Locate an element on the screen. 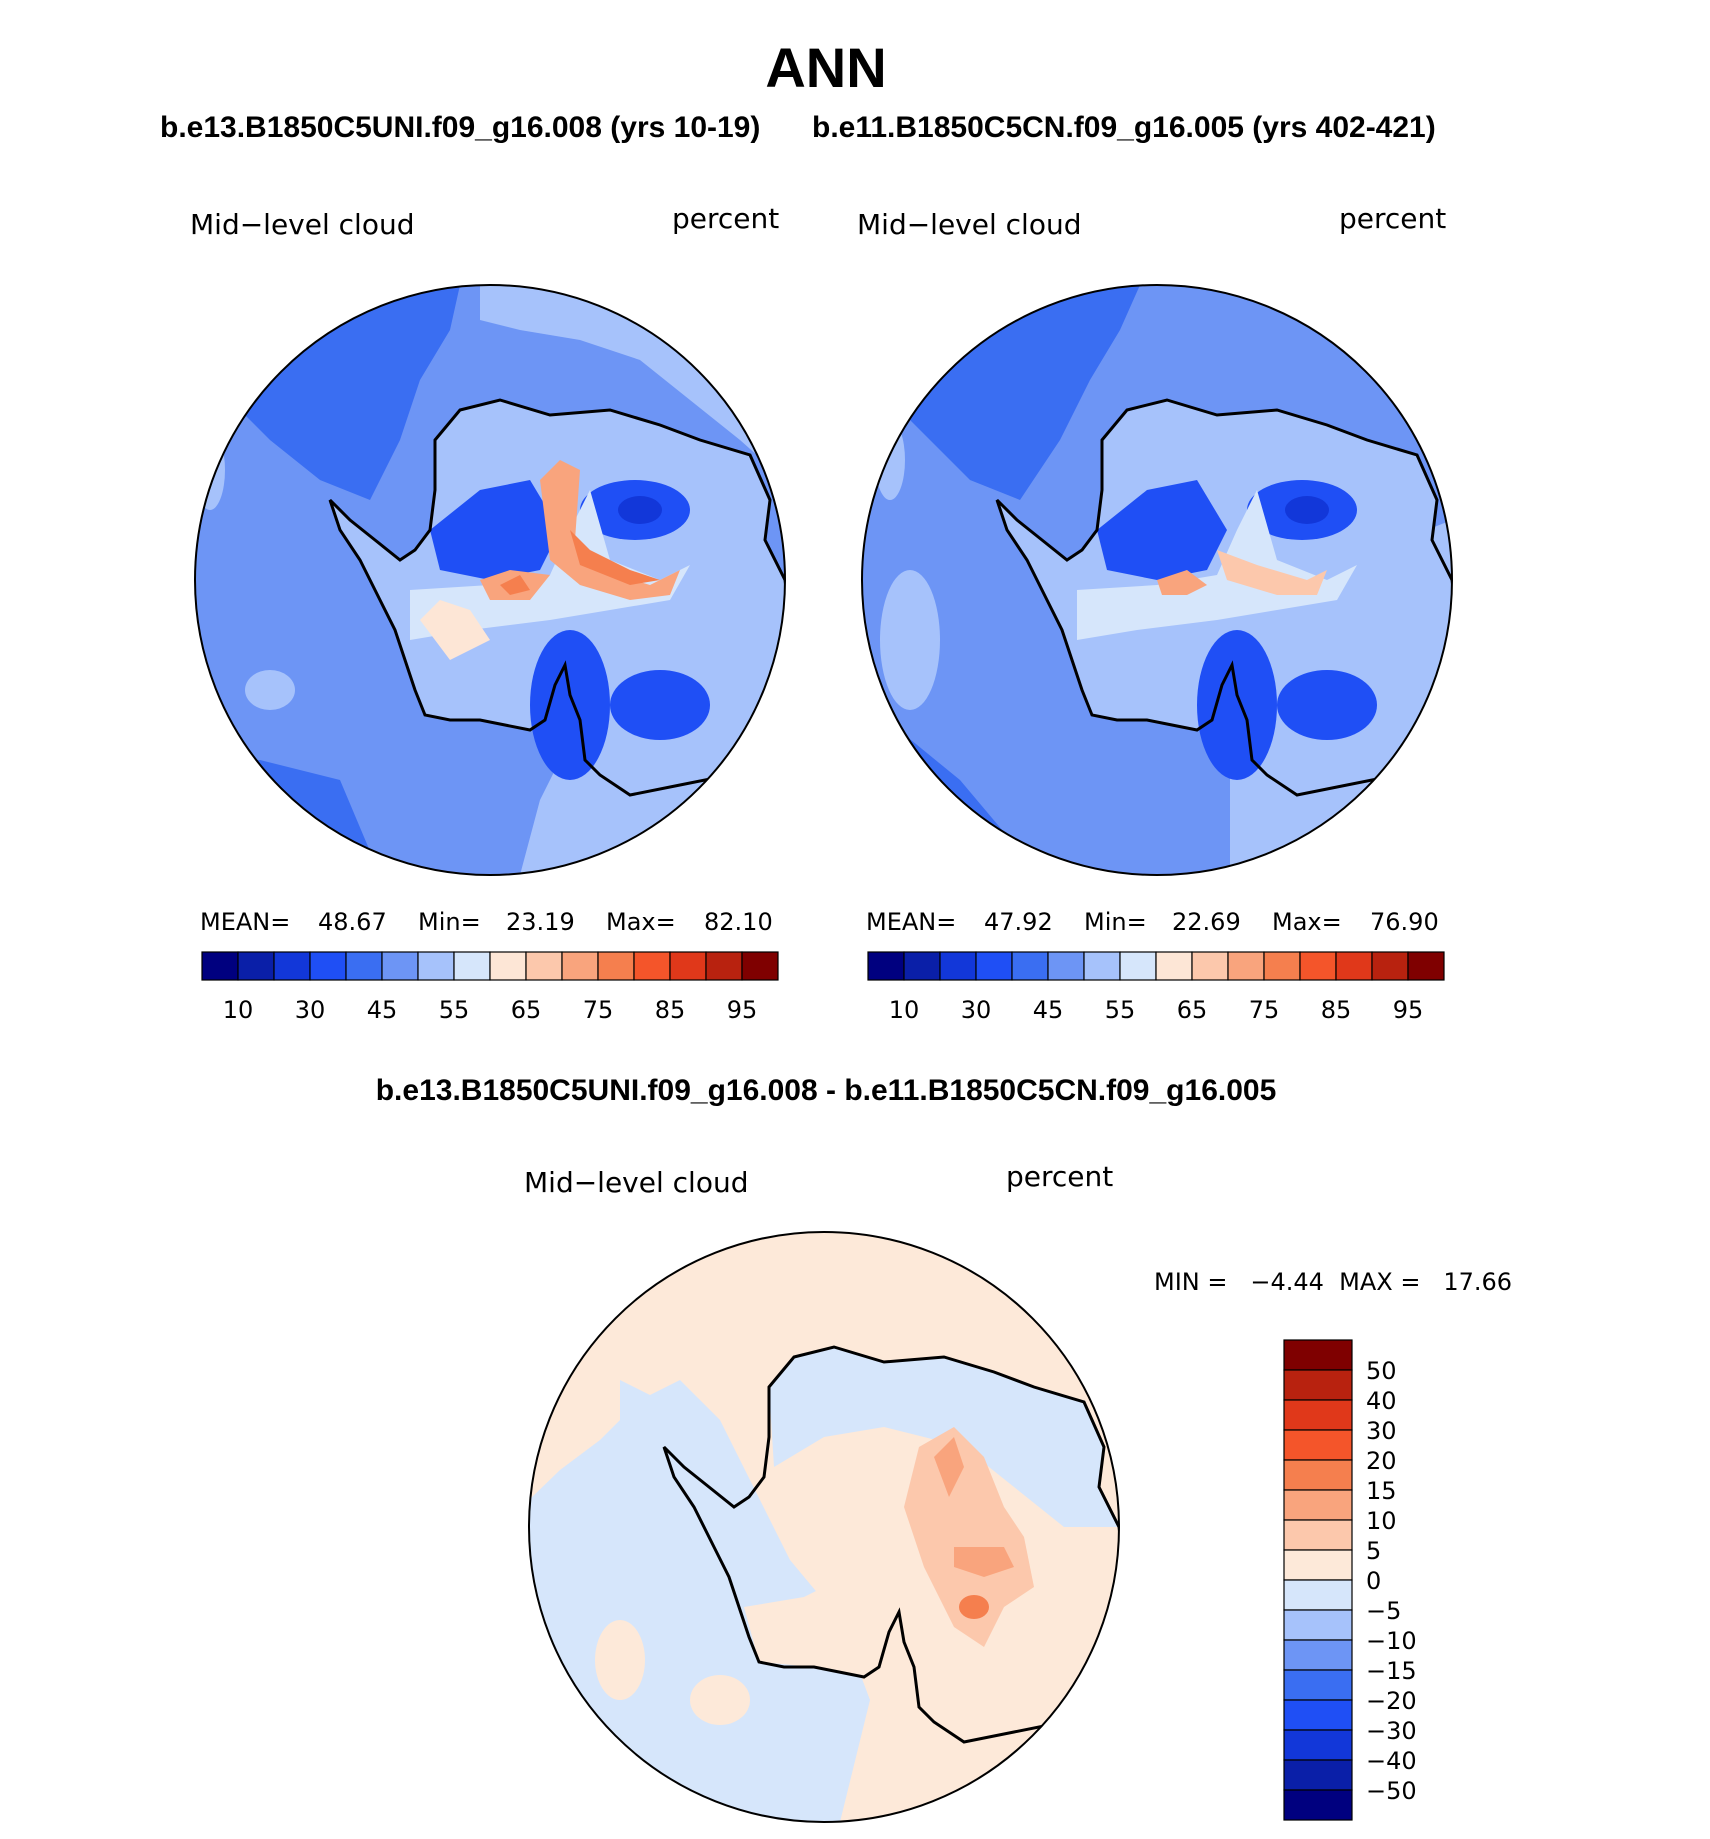 Image resolution: width=1710 pixels, height=1839 pixels. panel-2-units-label: percent is located at coordinates (1392, 218).